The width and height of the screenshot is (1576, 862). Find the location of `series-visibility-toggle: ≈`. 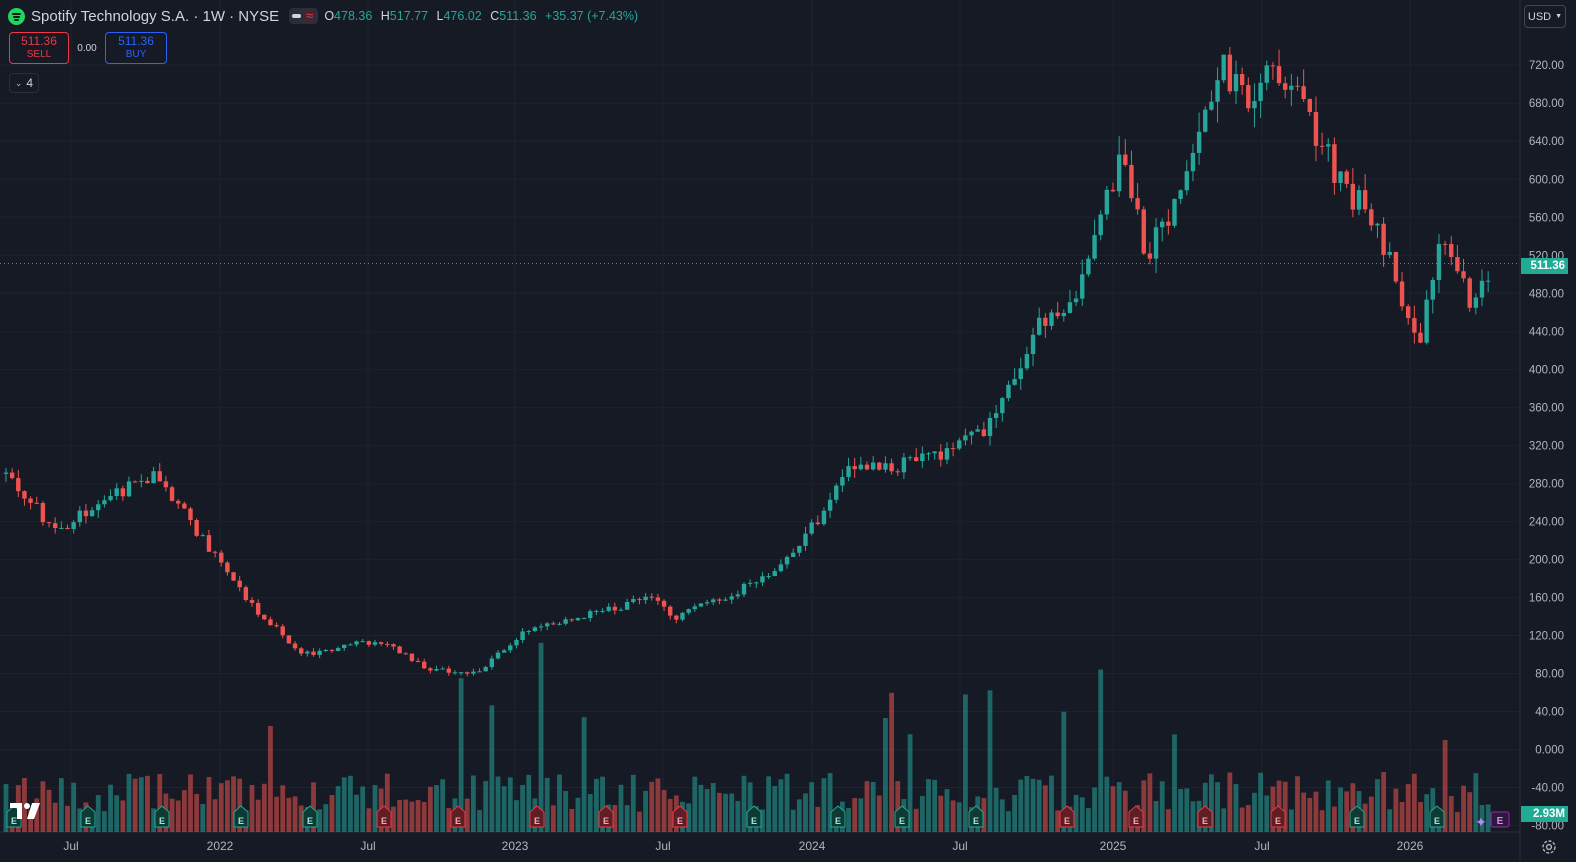

series-visibility-toggle: ≈ is located at coordinates (304, 16).